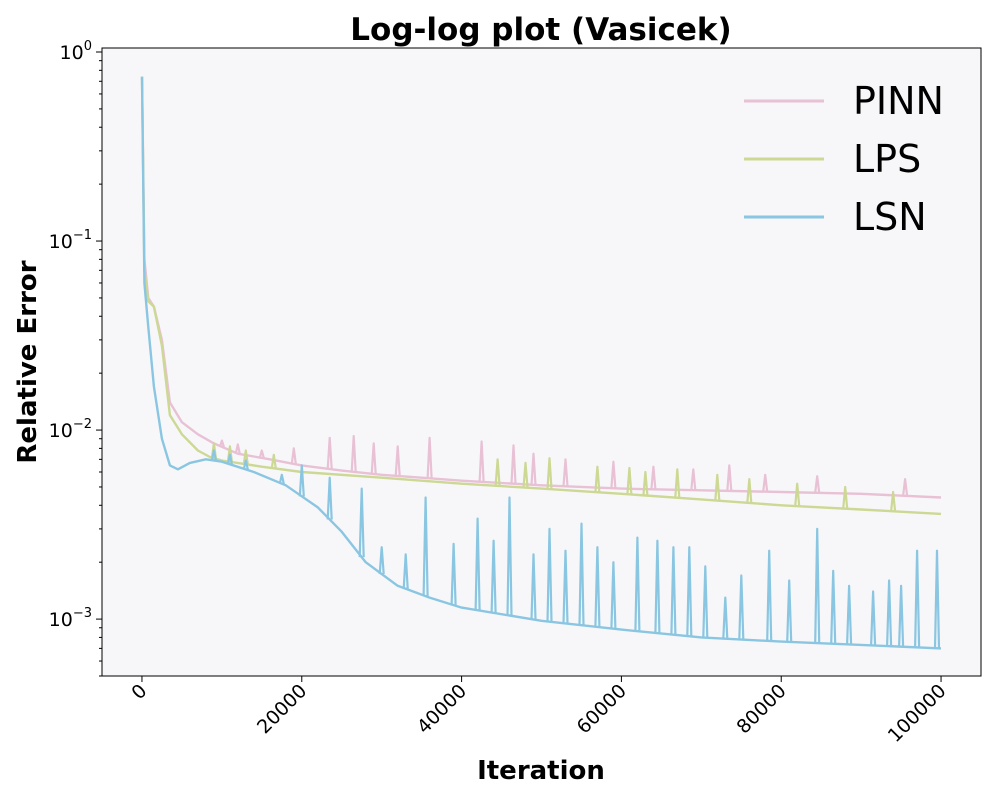 Image resolution: width=996 pixels, height=800 pixels. Describe the element at coordinates (844, 159) in the screenshot. I see `legend: PINN LPS LSN` at that location.